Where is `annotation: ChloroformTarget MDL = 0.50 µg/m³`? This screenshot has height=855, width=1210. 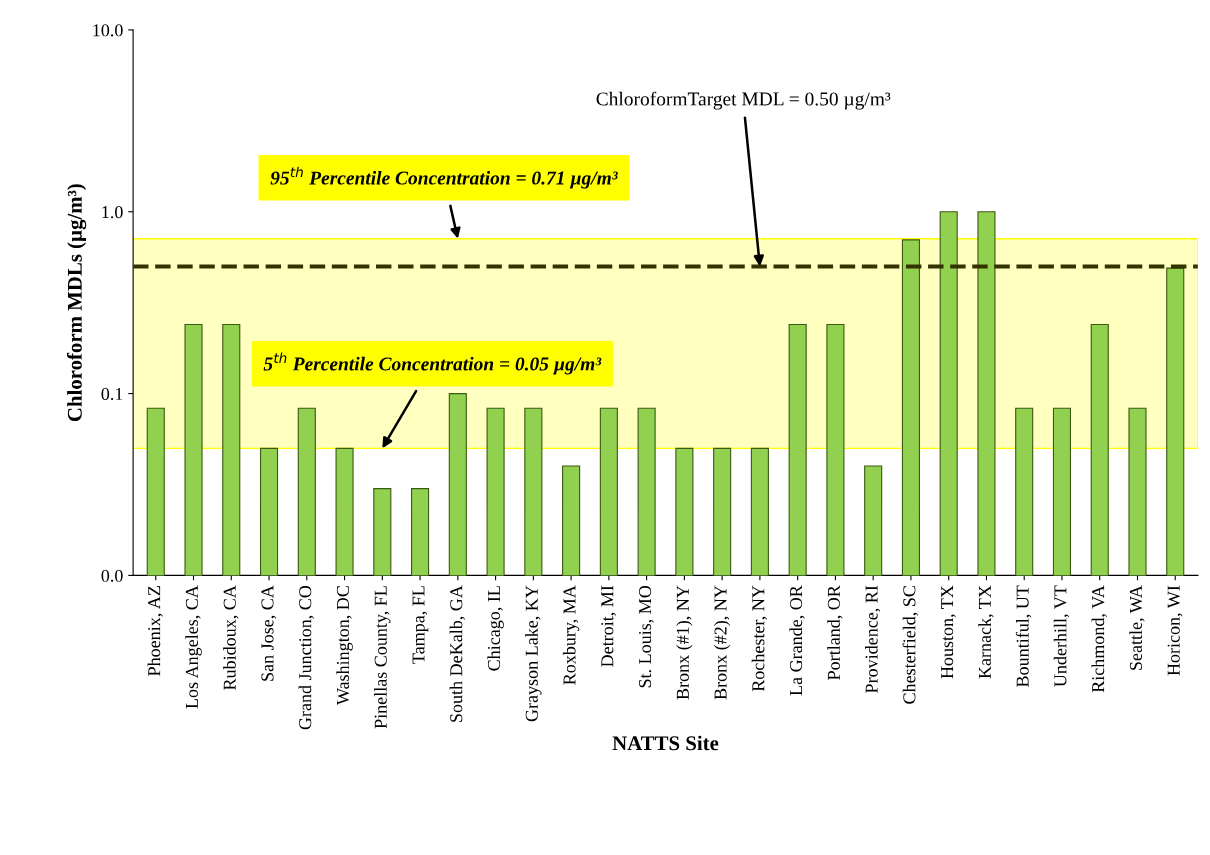
annotation: ChloroformTarget MDL = 0.50 µg/m³ is located at coordinates (743, 100).